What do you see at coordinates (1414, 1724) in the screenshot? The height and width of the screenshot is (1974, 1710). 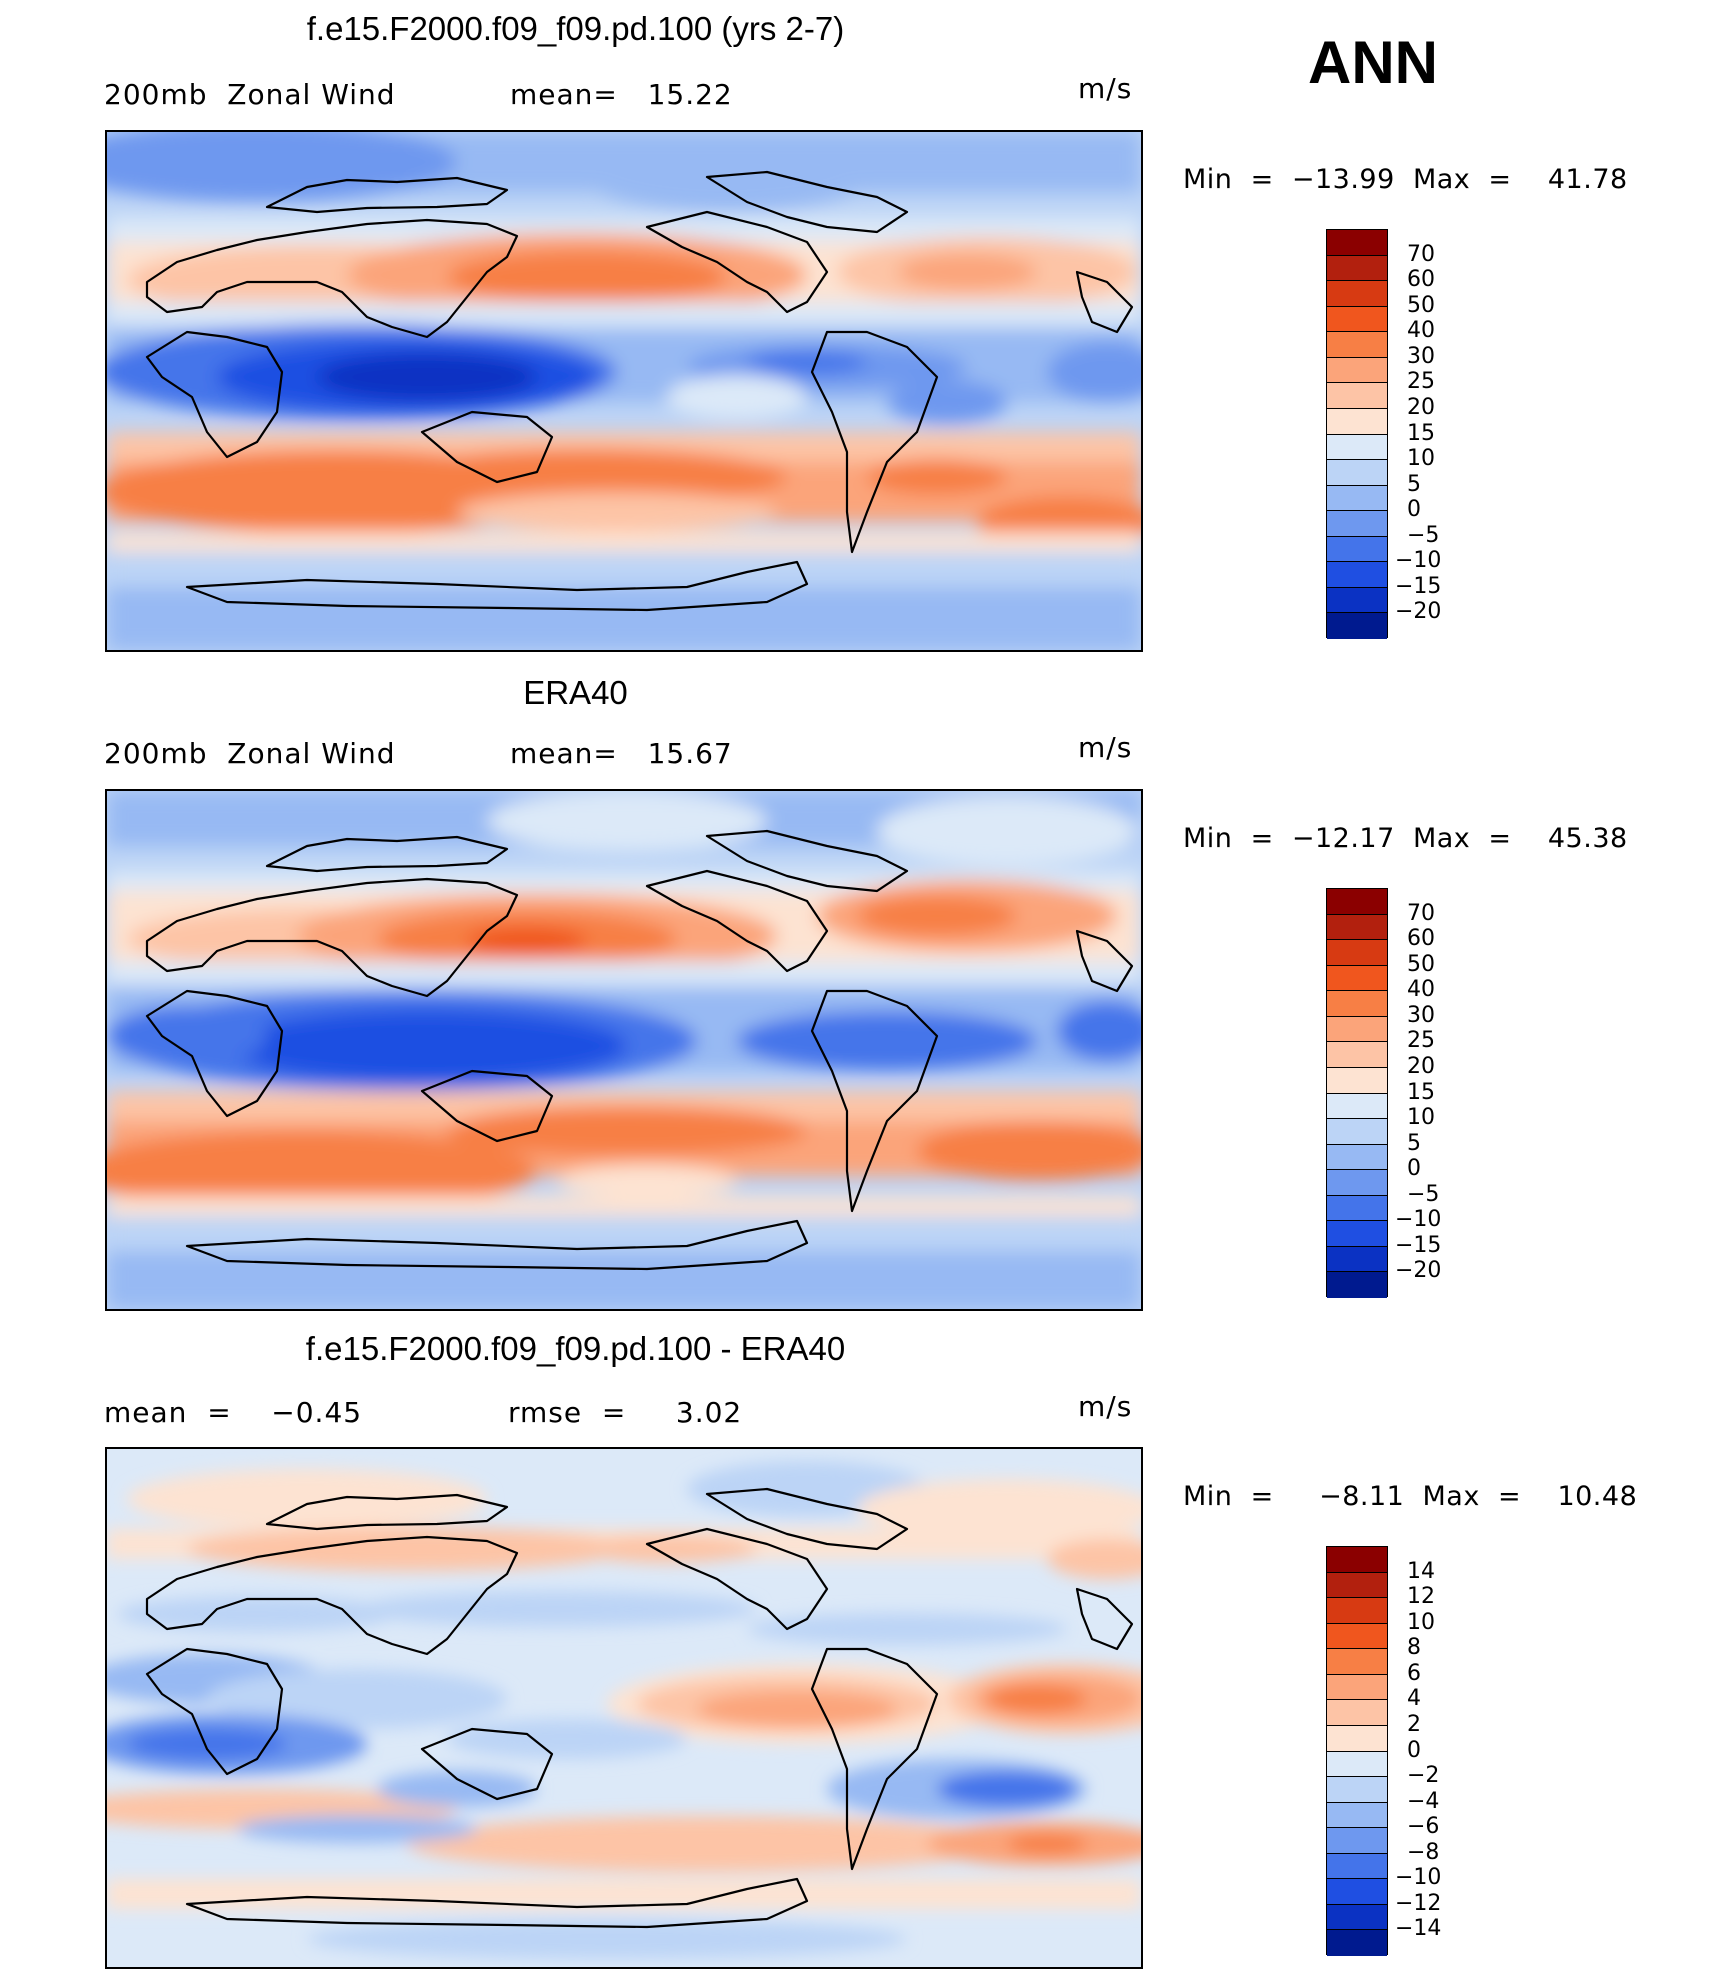 I see `colorbar-tick-label: 2` at bounding box center [1414, 1724].